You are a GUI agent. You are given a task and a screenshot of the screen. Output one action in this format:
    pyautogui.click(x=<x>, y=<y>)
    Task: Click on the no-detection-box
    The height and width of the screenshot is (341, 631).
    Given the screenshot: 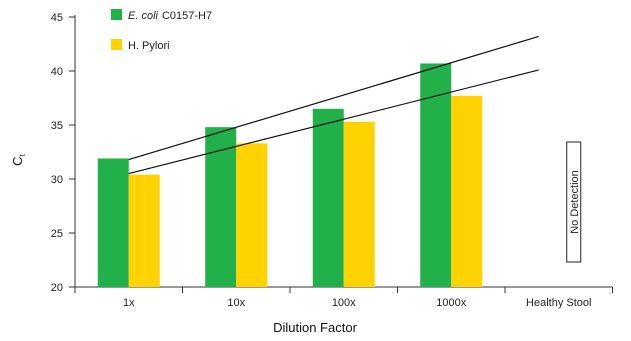 What is the action you would take?
    pyautogui.click(x=574, y=202)
    